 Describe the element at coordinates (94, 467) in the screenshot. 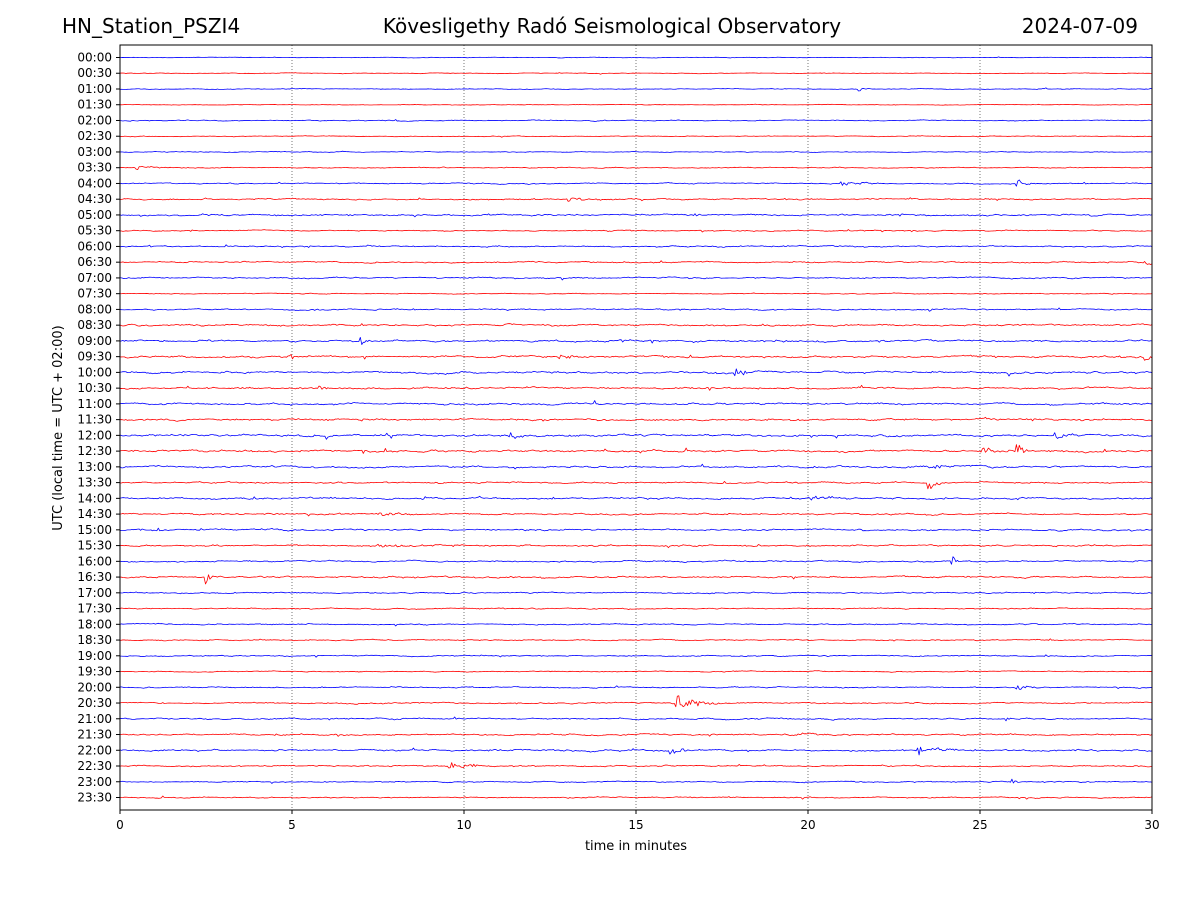

I see `y-tick-label: 13:00` at that location.